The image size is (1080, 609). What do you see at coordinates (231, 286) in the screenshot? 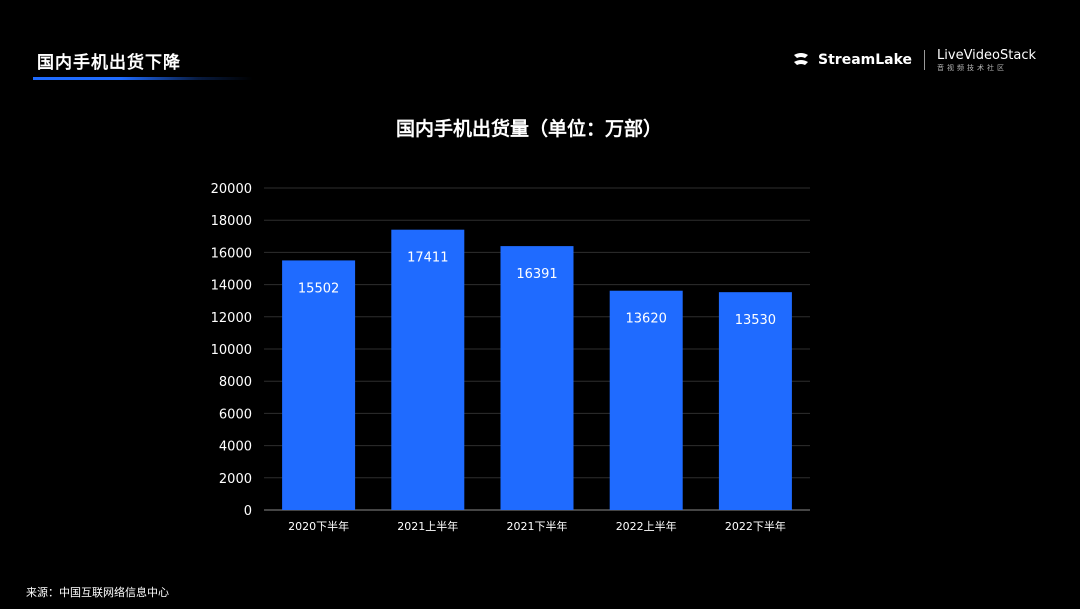
I see `y-tick-label: 14000` at bounding box center [231, 286].